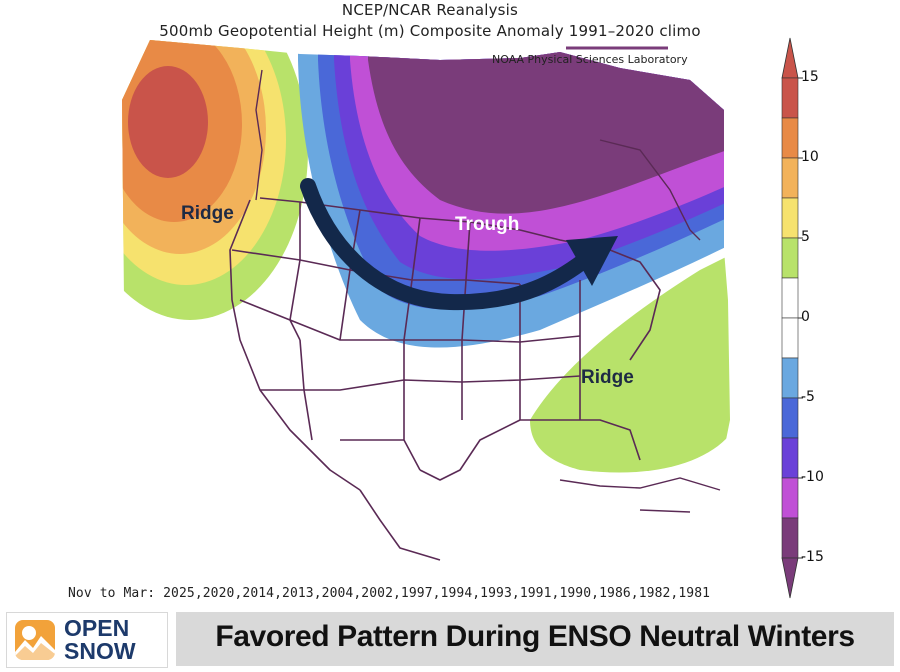  Describe the element at coordinates (810, 77) in the screenshot. I see `colorbar-tick-15: 15` at that location.